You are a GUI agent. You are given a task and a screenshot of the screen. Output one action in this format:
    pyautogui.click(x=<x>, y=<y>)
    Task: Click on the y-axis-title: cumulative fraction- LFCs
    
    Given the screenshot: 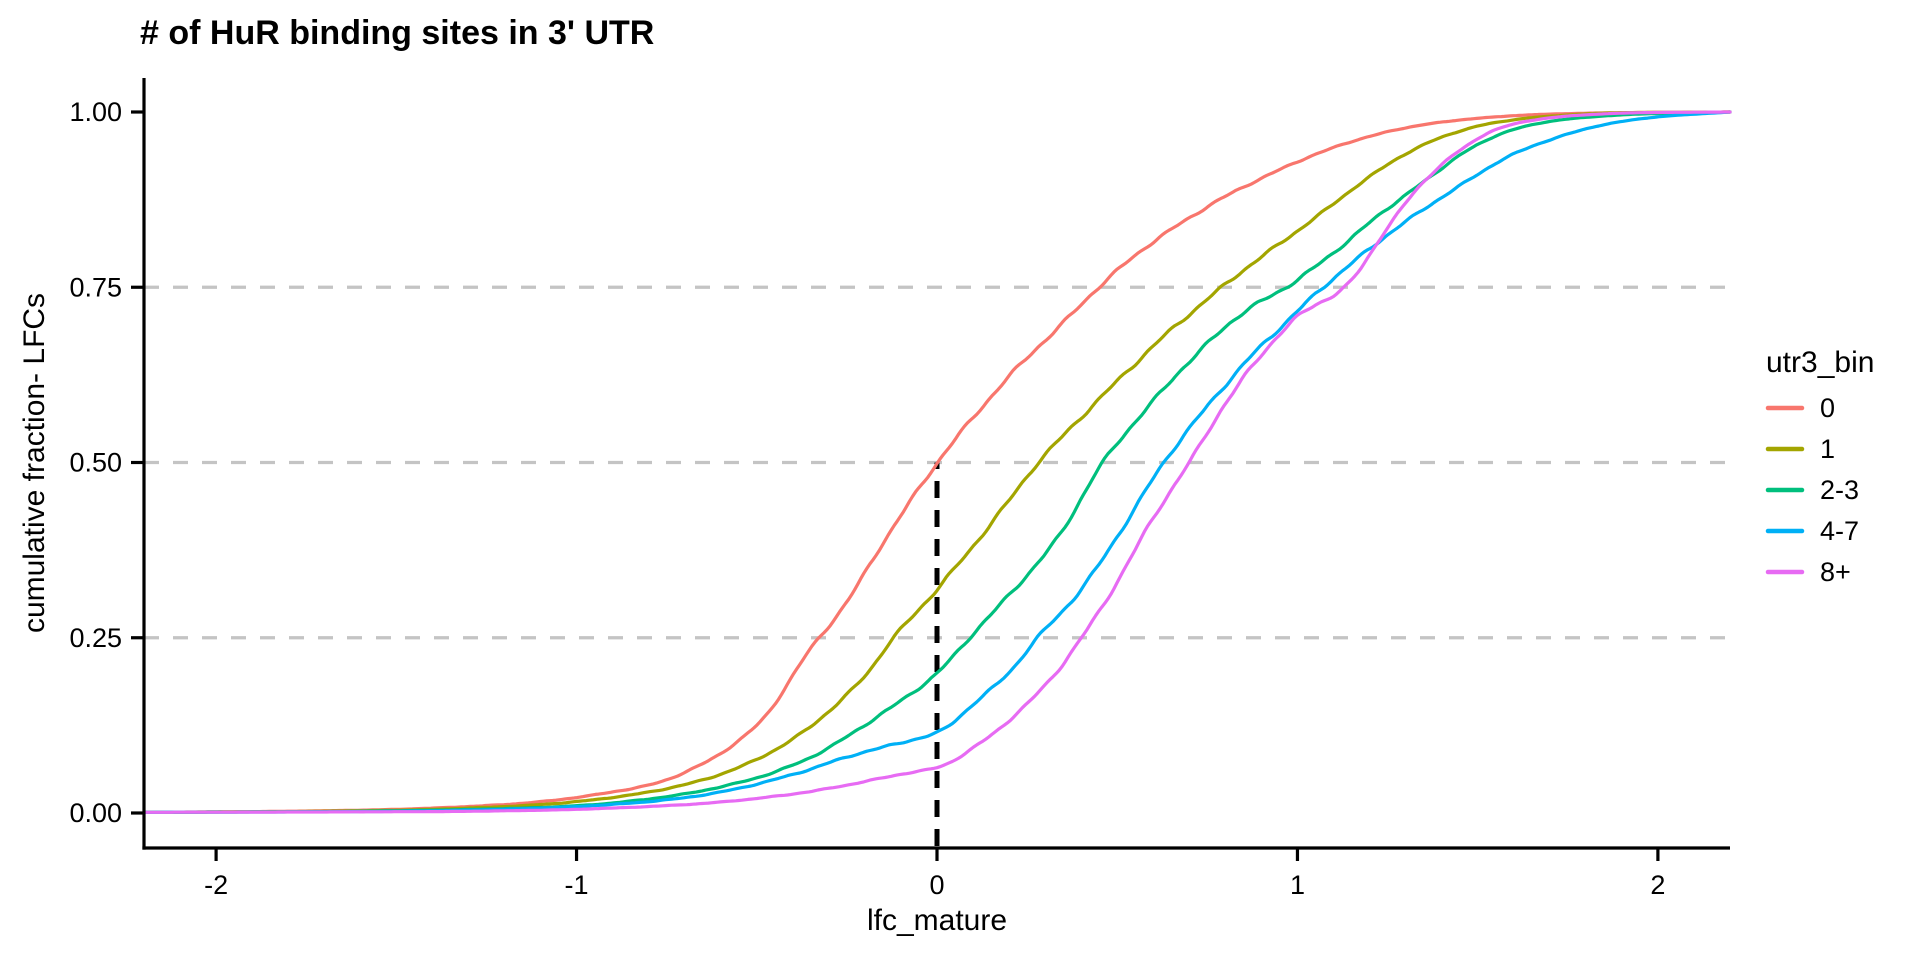 What is the action you would take?
    pyautogui.click(x=34, y=463)
    